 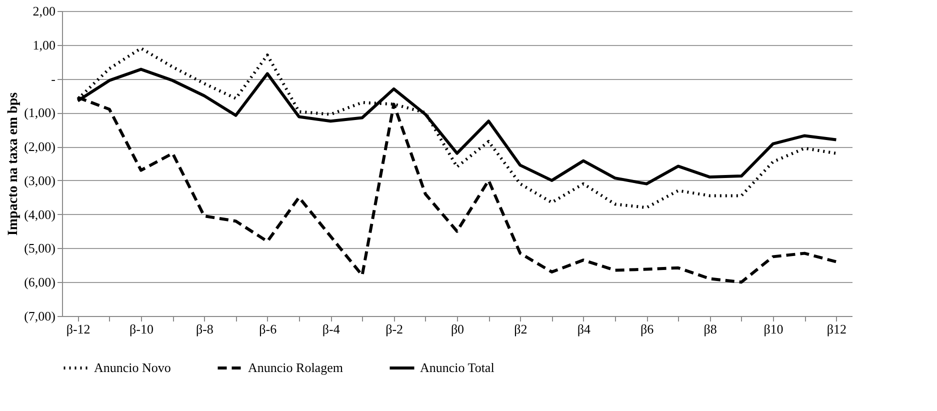 I want to click on legend-label: Anuncio Total, so click(x=457, y=367).